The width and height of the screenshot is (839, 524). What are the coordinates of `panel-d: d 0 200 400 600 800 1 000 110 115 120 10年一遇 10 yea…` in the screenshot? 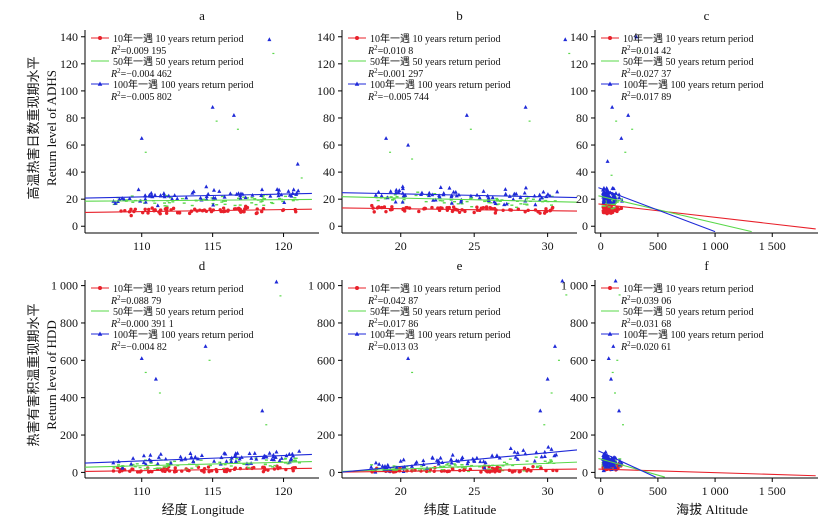 It's located at (185, 378).